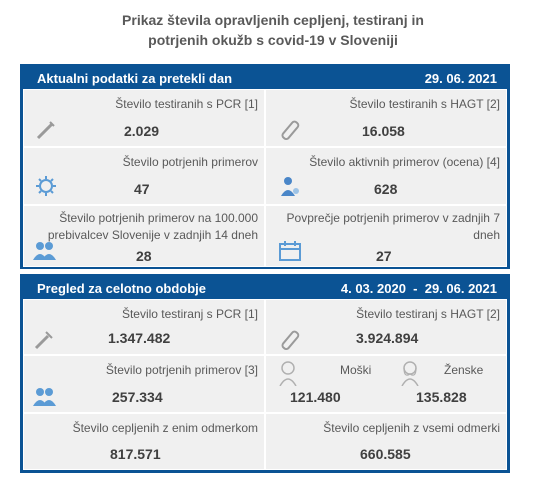 This screenshot has width=546, height=479. Describe the element at coordinates (315, 397) in the screenshot. I see `male-value: 121.480` at that location.